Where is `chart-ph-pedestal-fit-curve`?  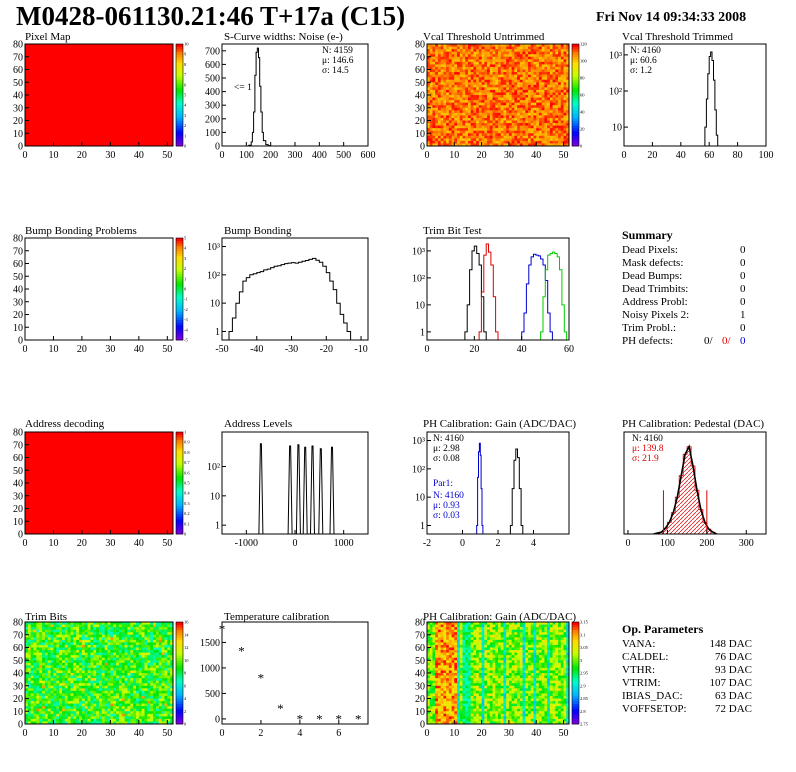 chart-ph-pedestal-fit-curve is located at coordinates (685, 489).